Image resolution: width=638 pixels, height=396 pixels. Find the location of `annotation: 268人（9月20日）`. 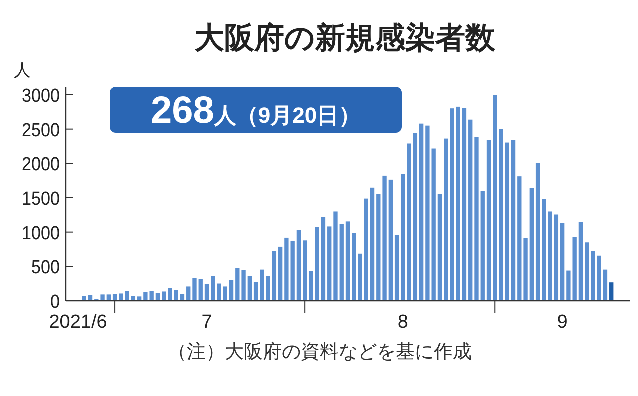

annotation: 268人（9月20日） is located at coordinates (256, 111).